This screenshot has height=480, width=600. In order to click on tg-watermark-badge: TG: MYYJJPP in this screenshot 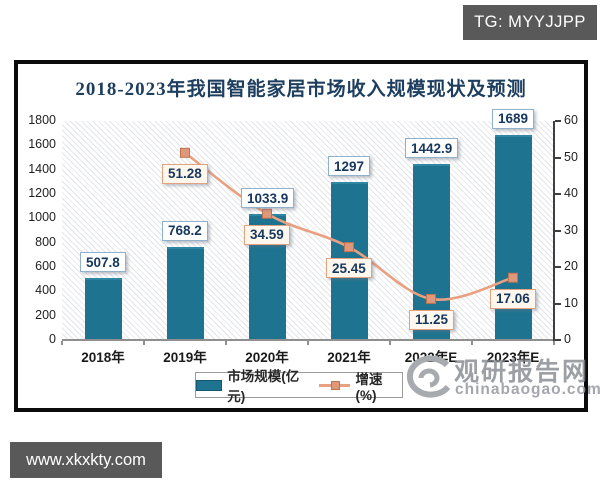, I will do `click(530, 22)`.